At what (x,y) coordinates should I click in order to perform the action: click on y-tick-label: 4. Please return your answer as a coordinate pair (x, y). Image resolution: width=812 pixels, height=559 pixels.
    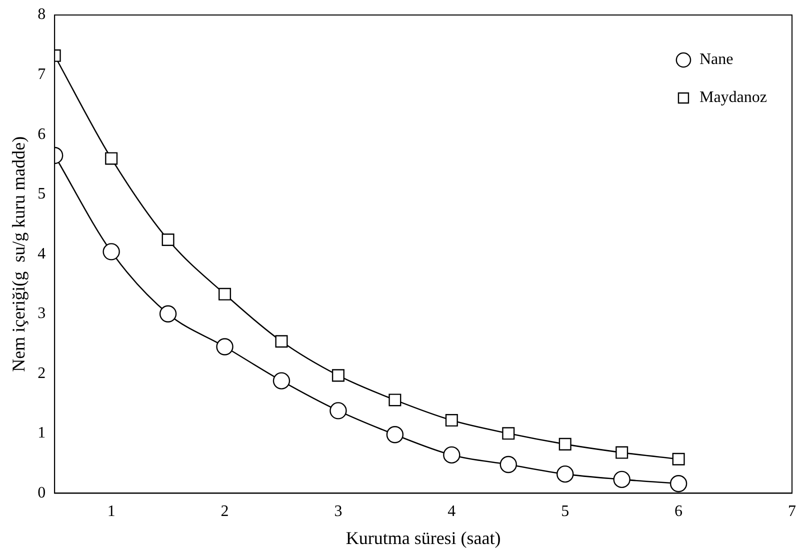
    Looking at the image, I should click on (42, 253).